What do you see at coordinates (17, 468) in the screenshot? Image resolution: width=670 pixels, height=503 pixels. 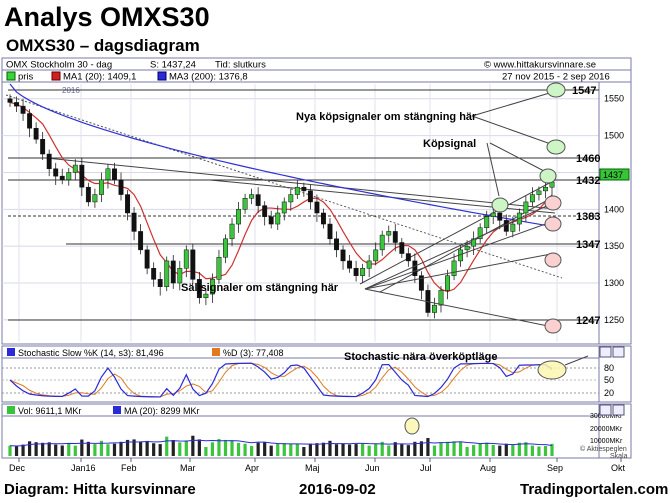 I see `x-tick-label: Dec` at bounding box center [17, 468].